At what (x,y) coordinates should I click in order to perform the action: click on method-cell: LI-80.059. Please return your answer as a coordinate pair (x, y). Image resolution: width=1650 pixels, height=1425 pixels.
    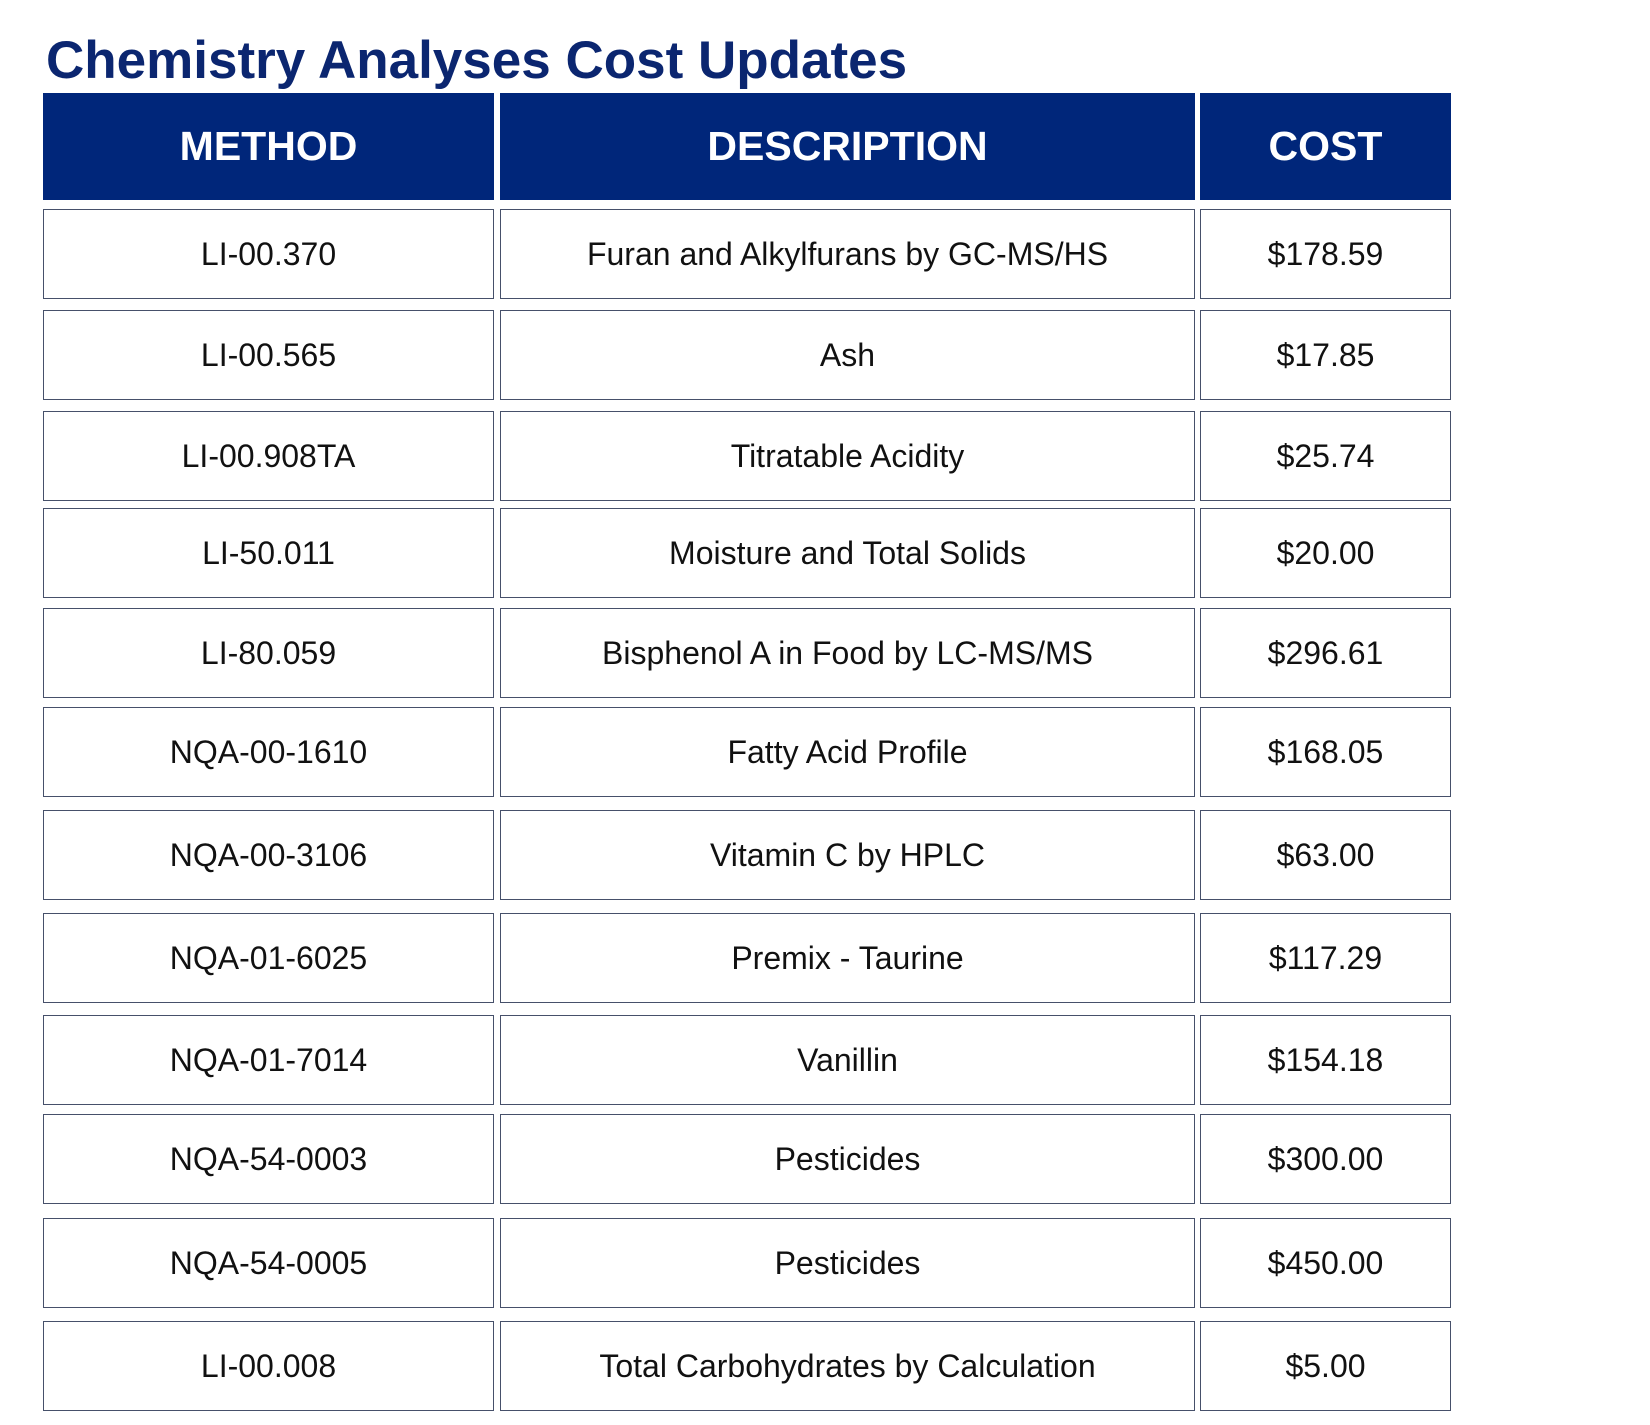
    Looking at the image, I should click on (268, 653).